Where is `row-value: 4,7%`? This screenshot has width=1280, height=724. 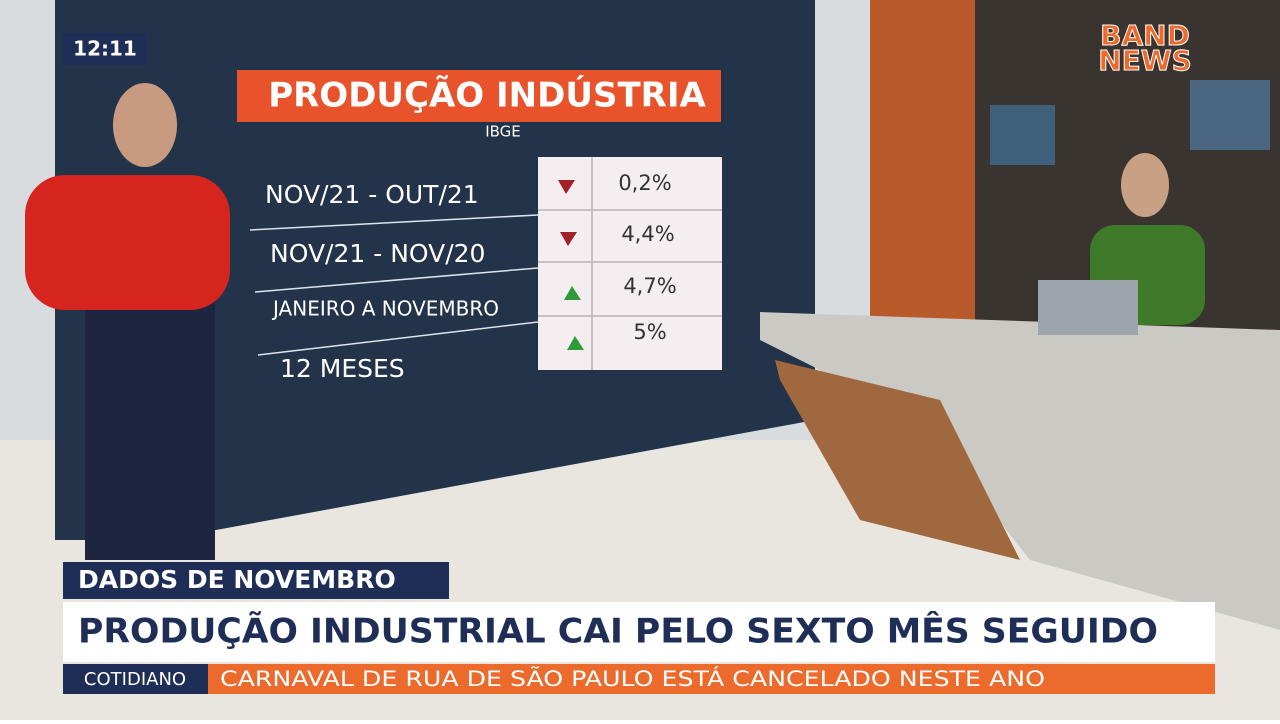
row-value: 4,7% is located at coordinates (649, 286).